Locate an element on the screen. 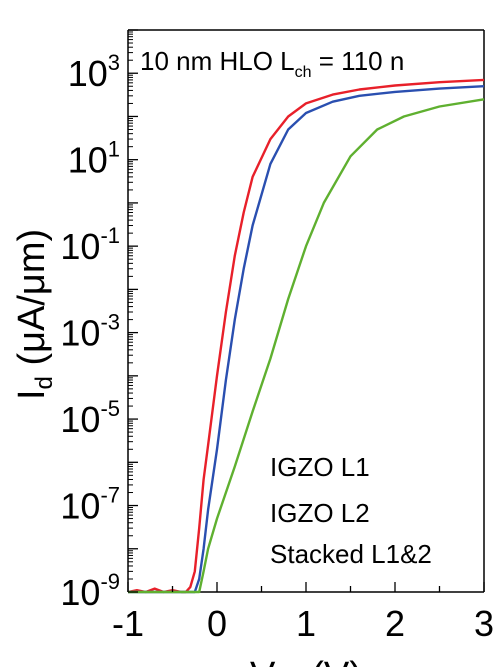 The image size is (501, 667). legend-entry-1: IGZO L1 is located at coordinates (320, 467).